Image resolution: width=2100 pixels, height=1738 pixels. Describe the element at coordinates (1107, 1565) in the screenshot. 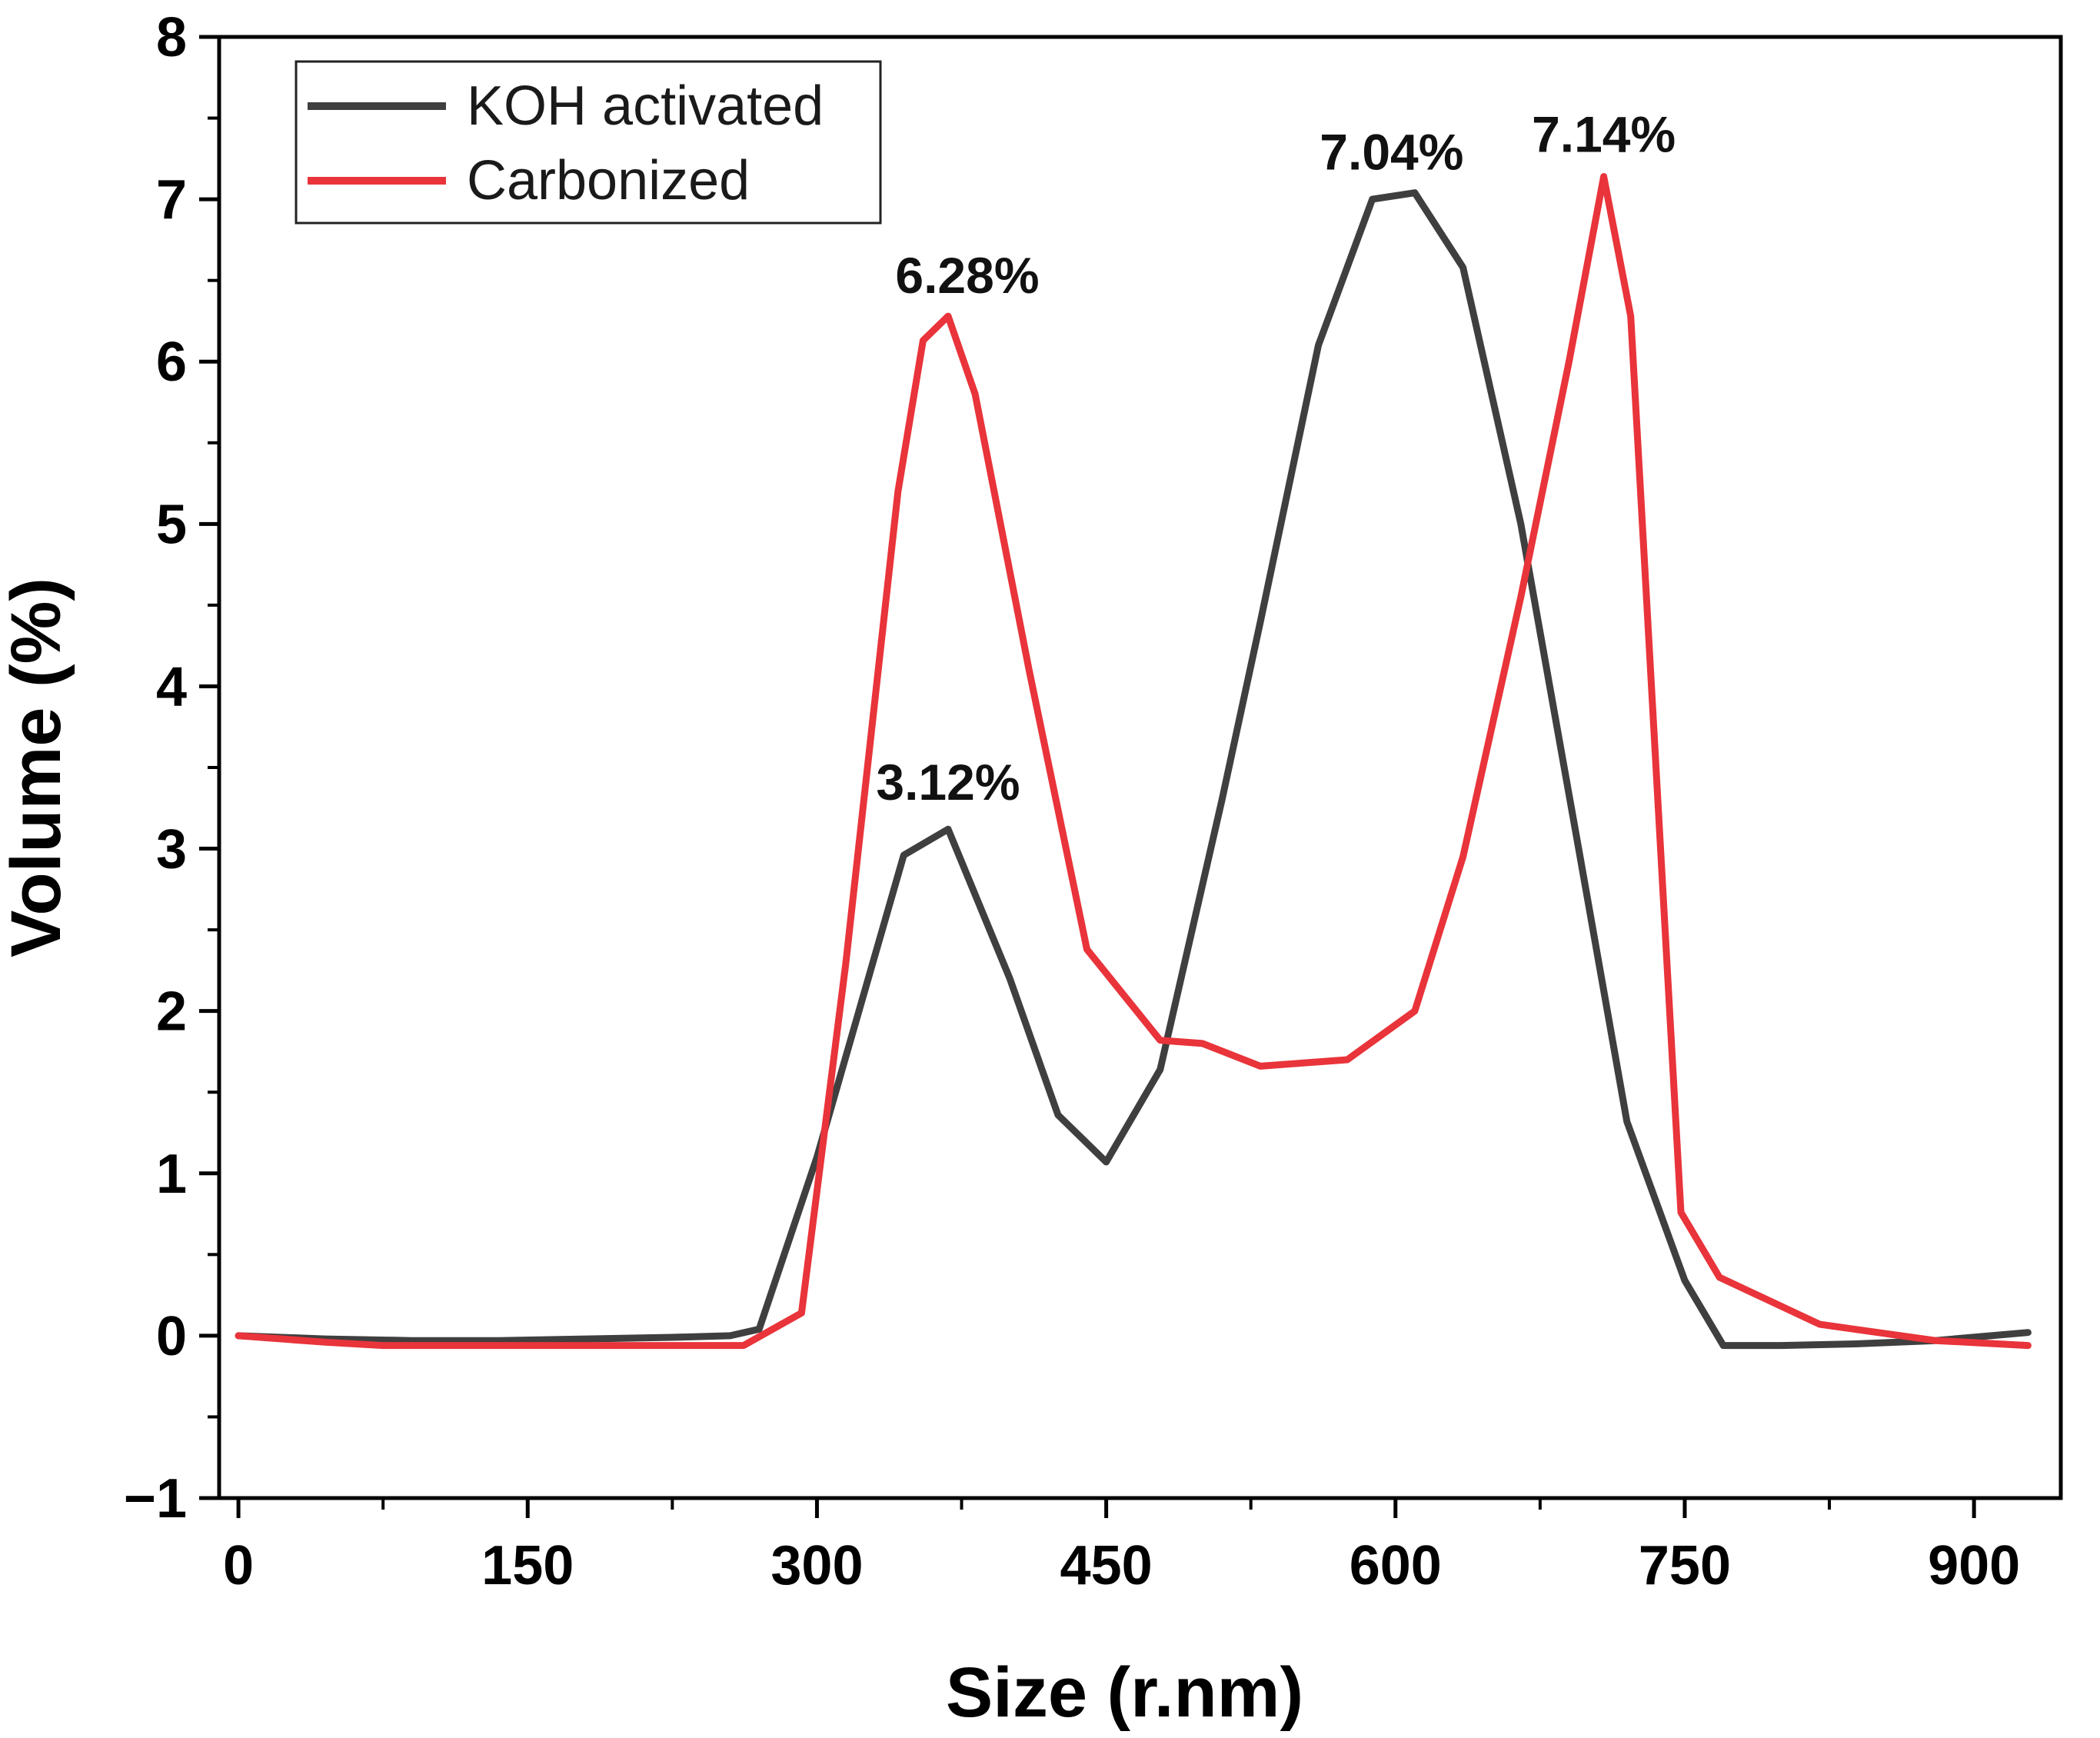

I see `x-tick-label: 450` at that location.